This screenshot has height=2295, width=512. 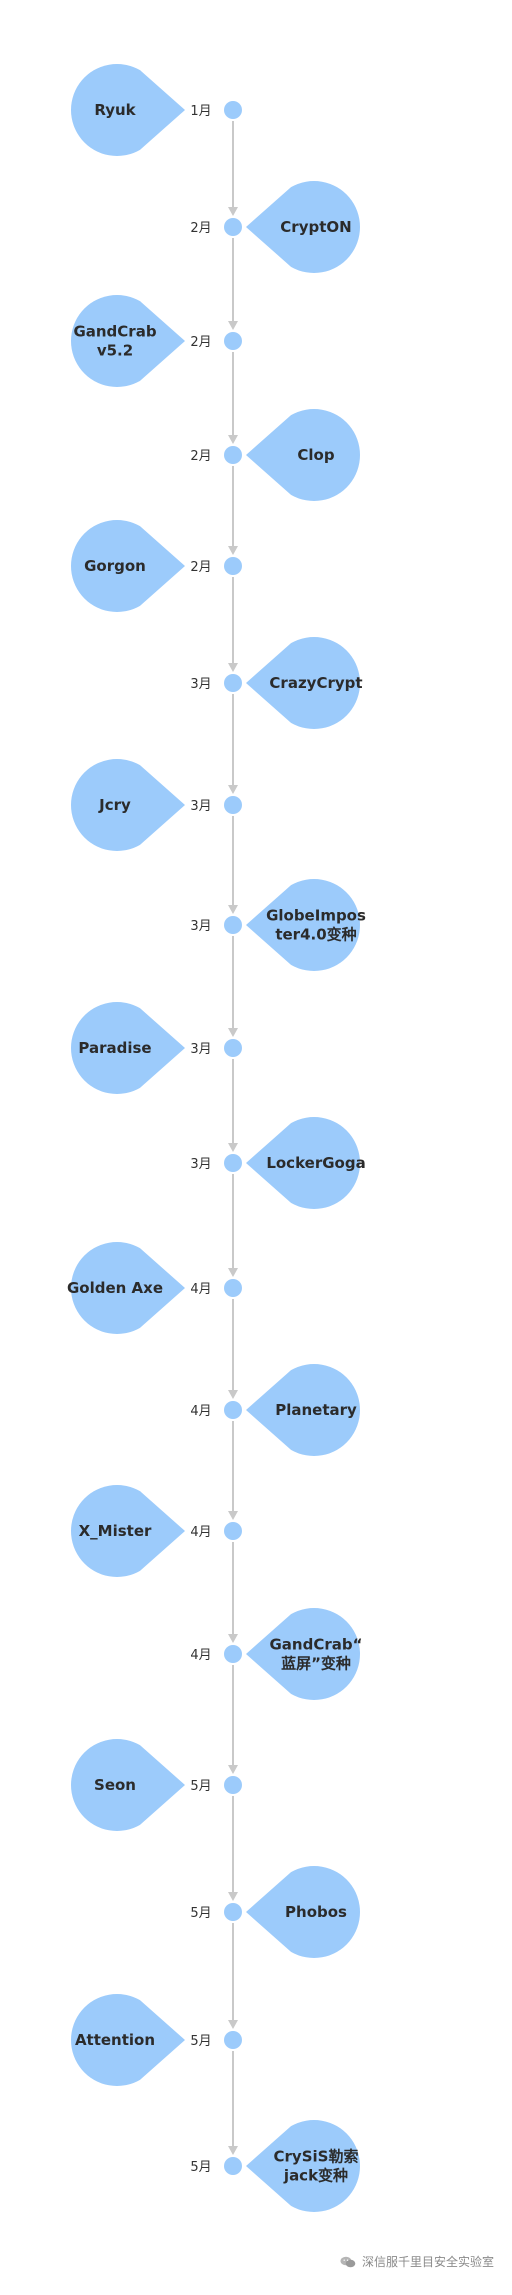 I want to click on ransomware-name: LockerGoga, so click(x=315, y=1163).